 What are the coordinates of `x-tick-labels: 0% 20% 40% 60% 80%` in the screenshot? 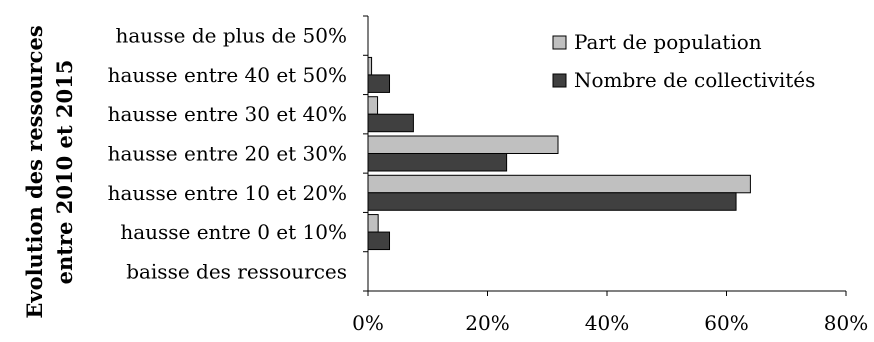 It's located at (610, 323).